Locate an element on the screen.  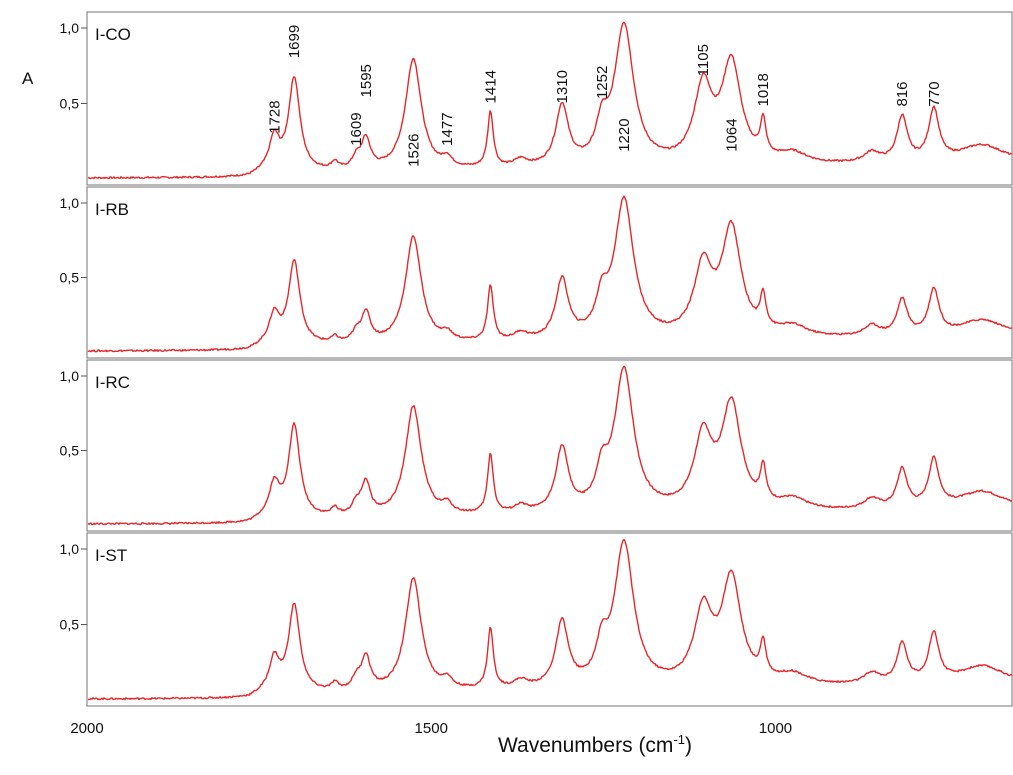
peak-label: 1699 is located at coordinates (294, 41).